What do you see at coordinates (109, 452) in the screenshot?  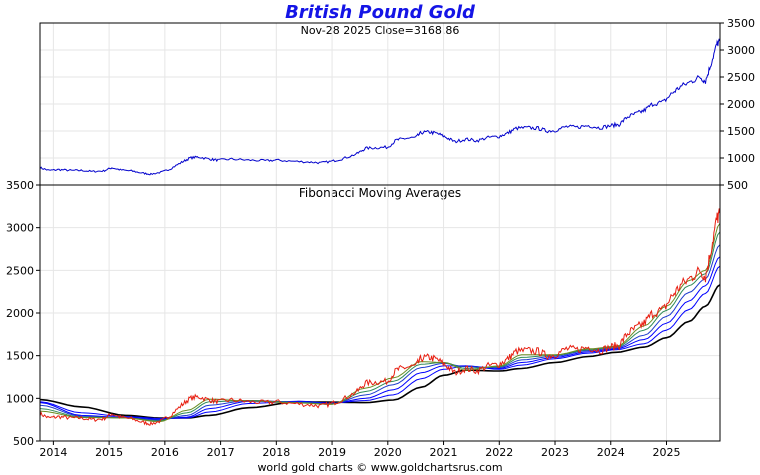 I see `xtick-label-2015: 2015` at bounding box center [109, 452].